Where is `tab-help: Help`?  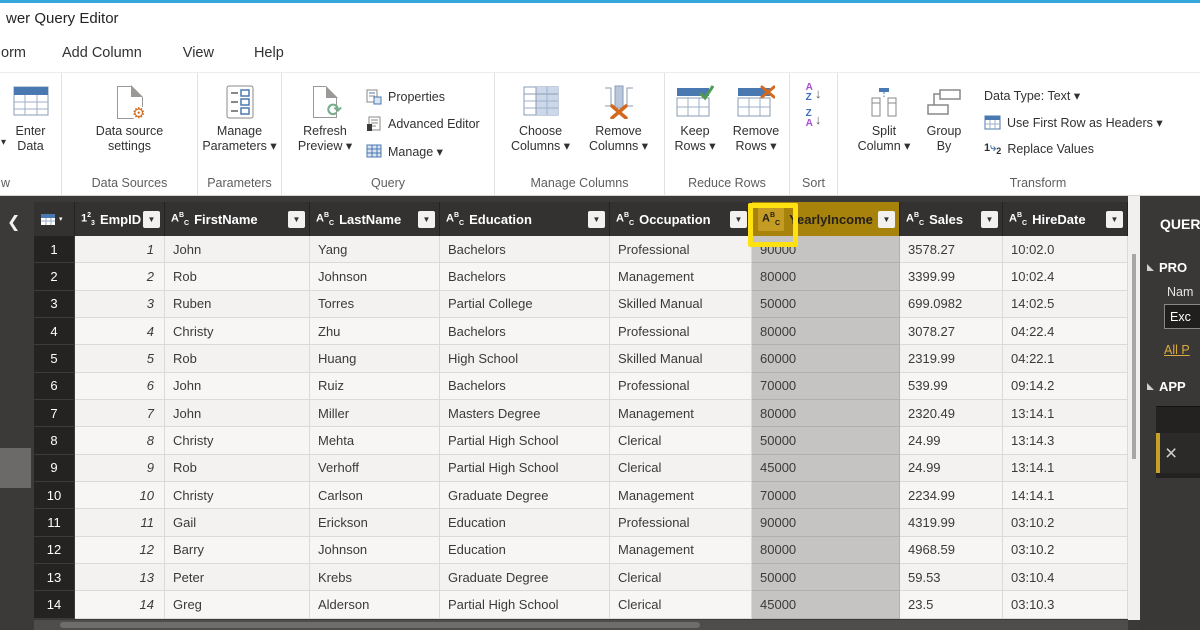 tab-help: Help is located at coordinates (268, 52).